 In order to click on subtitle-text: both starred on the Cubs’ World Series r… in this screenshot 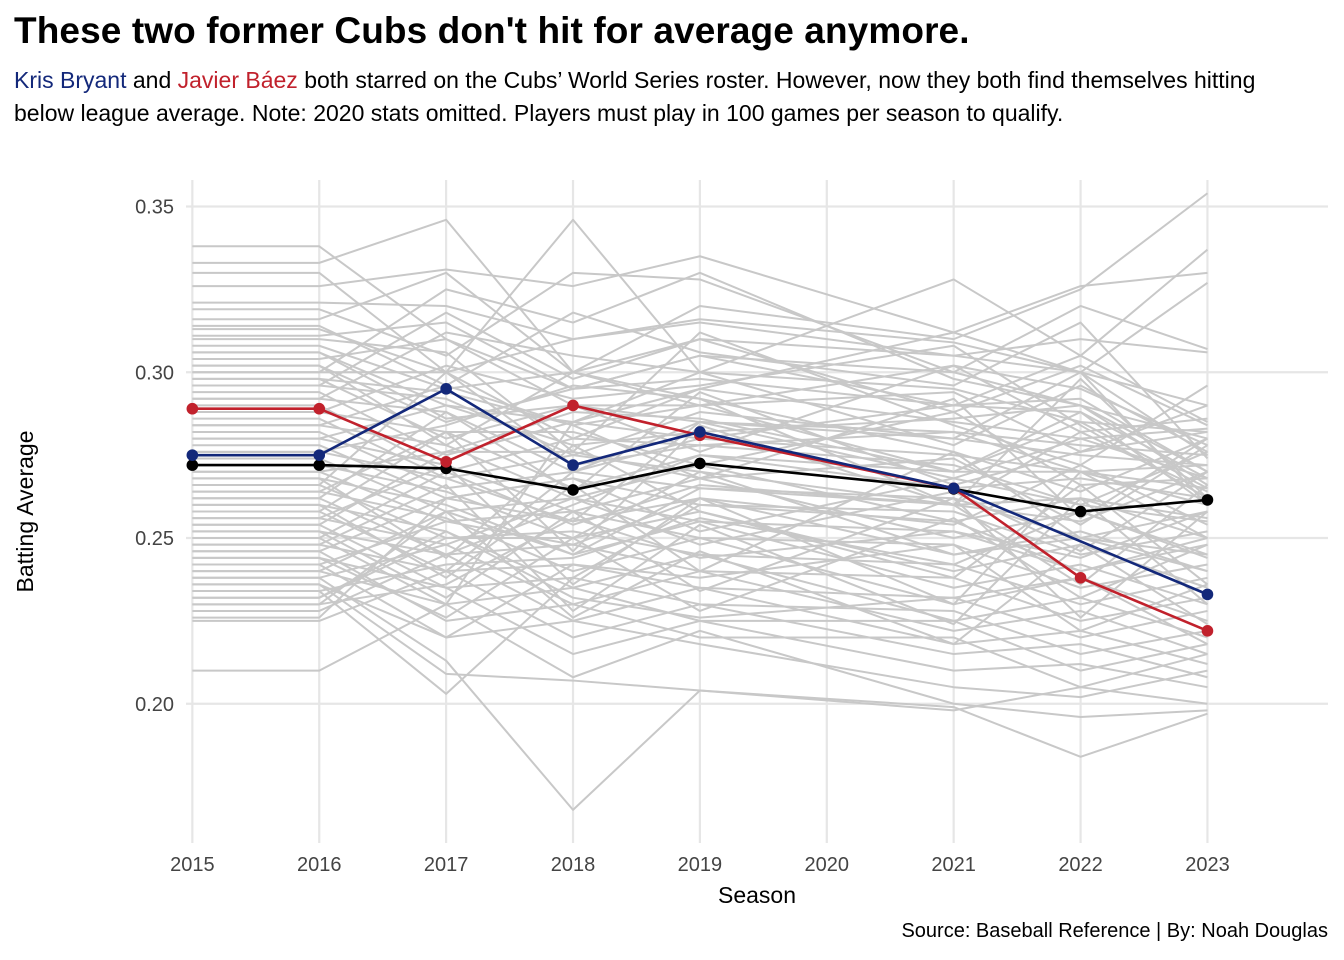, I will do `click(635, 96)`.